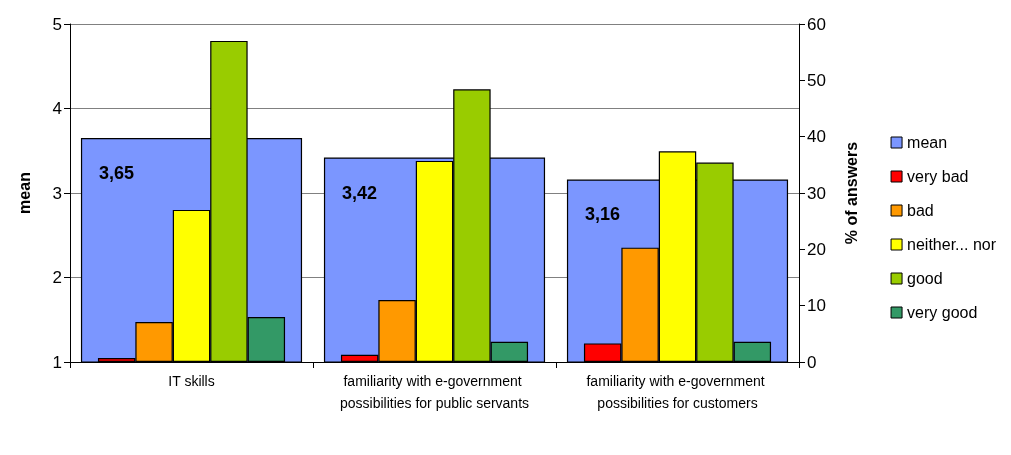 The height and width of the screenshot is (455, 1011). Describe the element at coordinates (952, 244) in the screenshot. I see `legend-label: neither... nor` at that location.